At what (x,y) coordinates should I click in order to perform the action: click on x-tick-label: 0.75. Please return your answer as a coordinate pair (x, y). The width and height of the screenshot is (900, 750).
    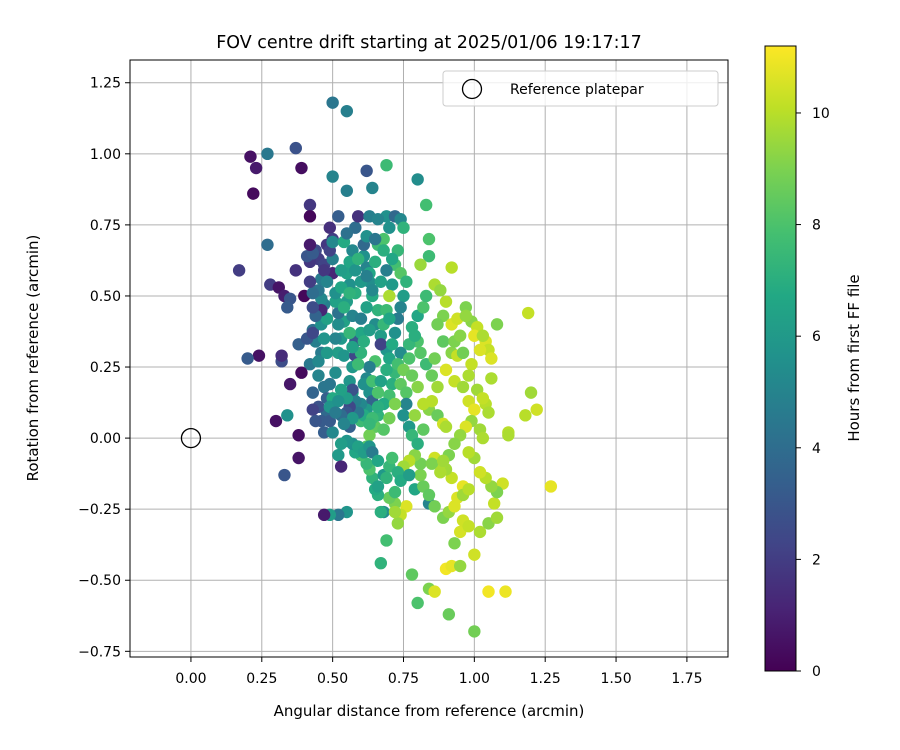
    Looking at the image, I should click on (403, 679).